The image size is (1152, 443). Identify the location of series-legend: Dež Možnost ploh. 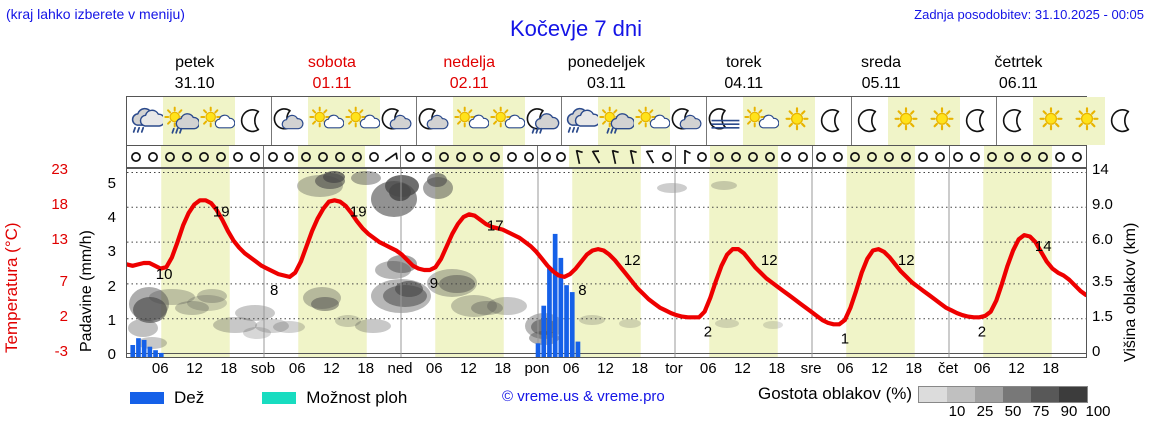
(268, 398).